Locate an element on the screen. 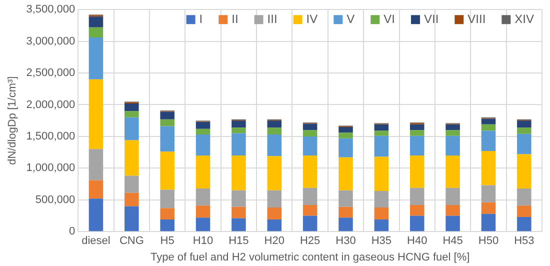 Image resolution: width=550 pixels, height=266 pixels. x-tick-label: H45 is located at coordinates (452, 241).